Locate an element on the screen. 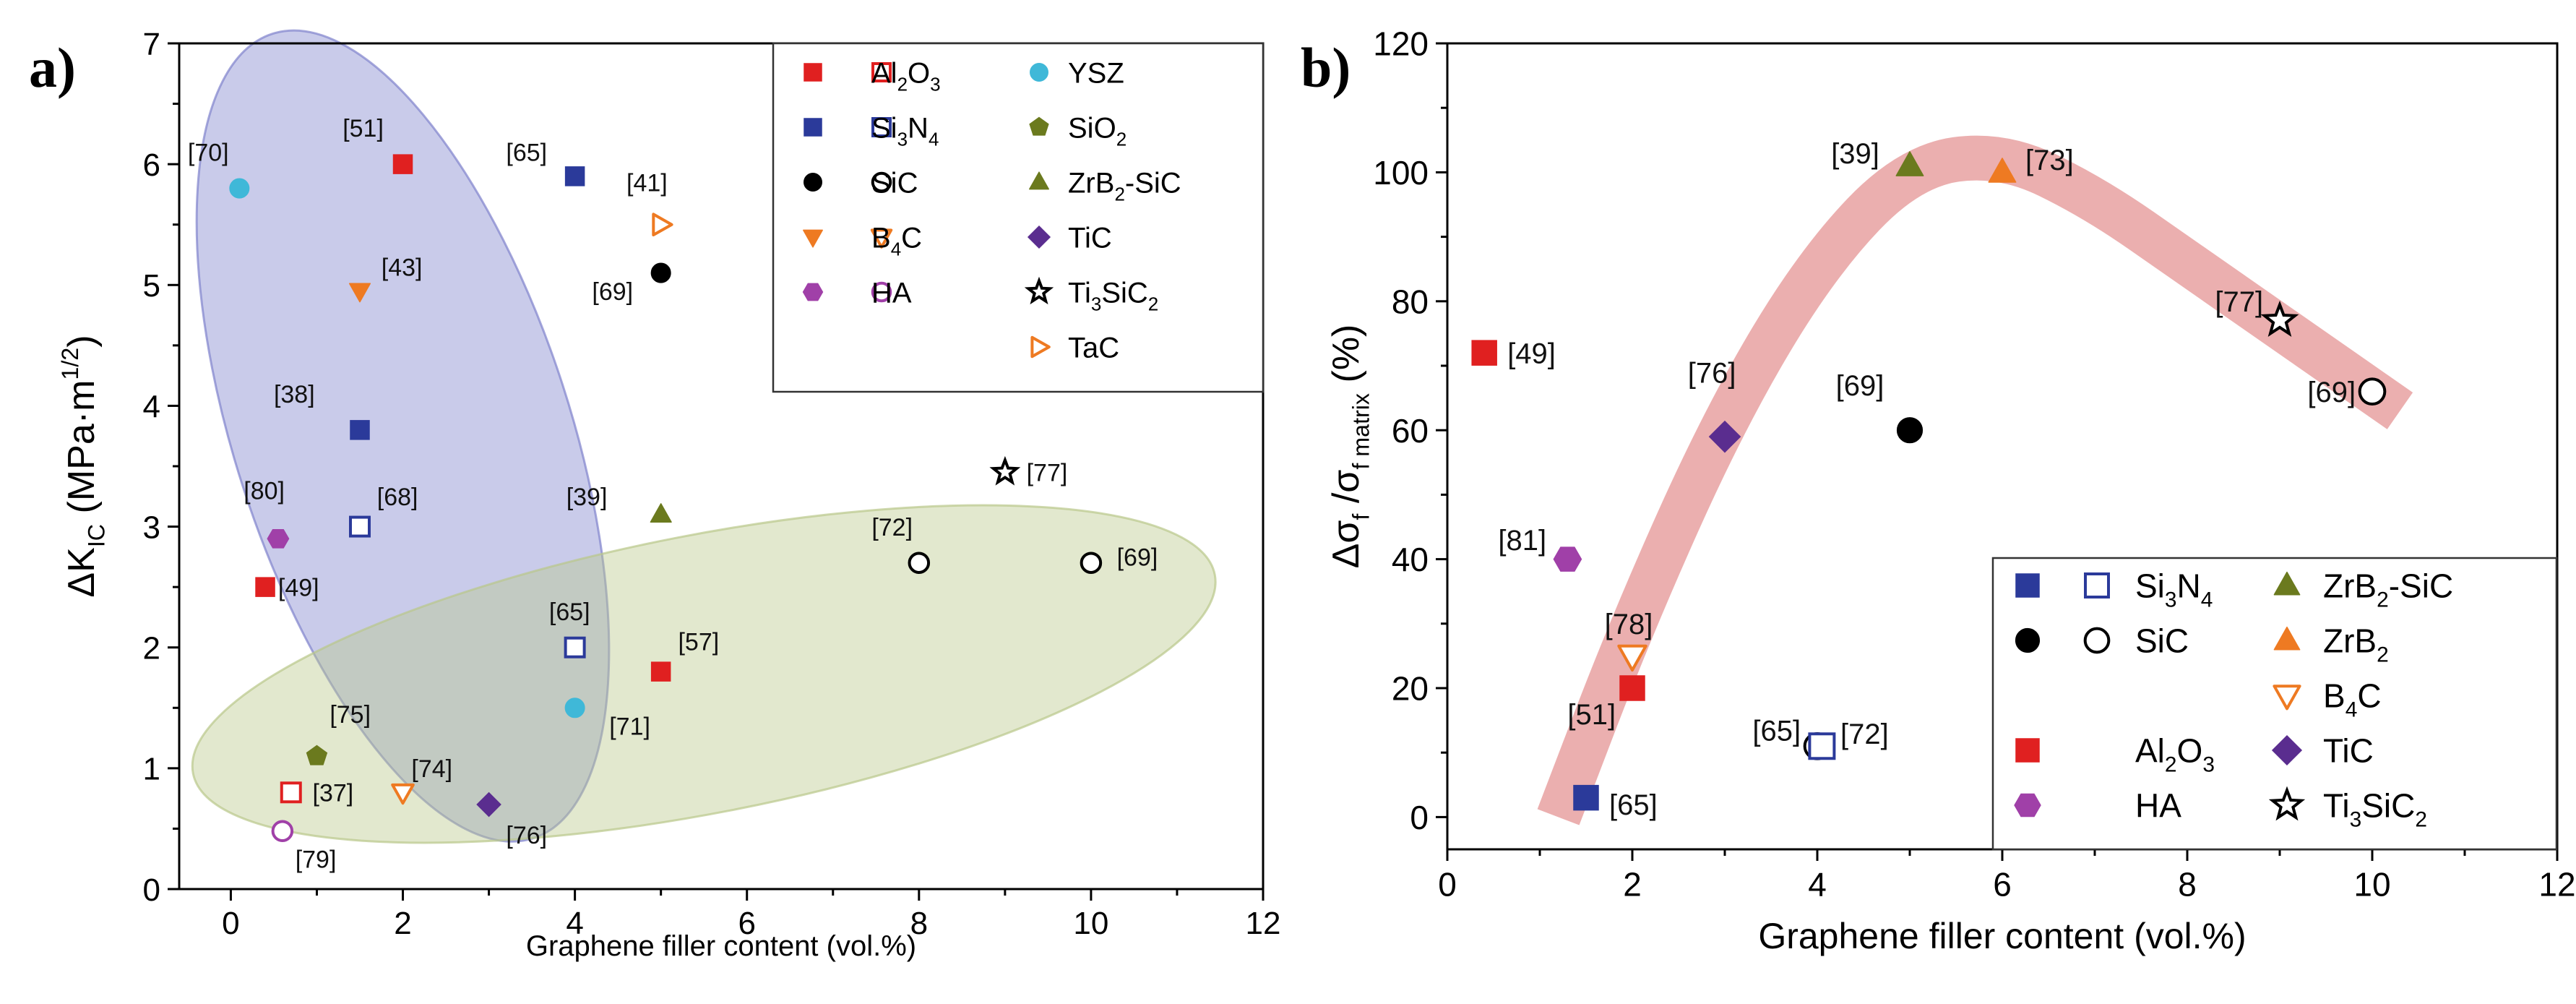 This screenshot has height=1004, width=2576. y-tick-label: 2 is located at coordinates (151, 648).